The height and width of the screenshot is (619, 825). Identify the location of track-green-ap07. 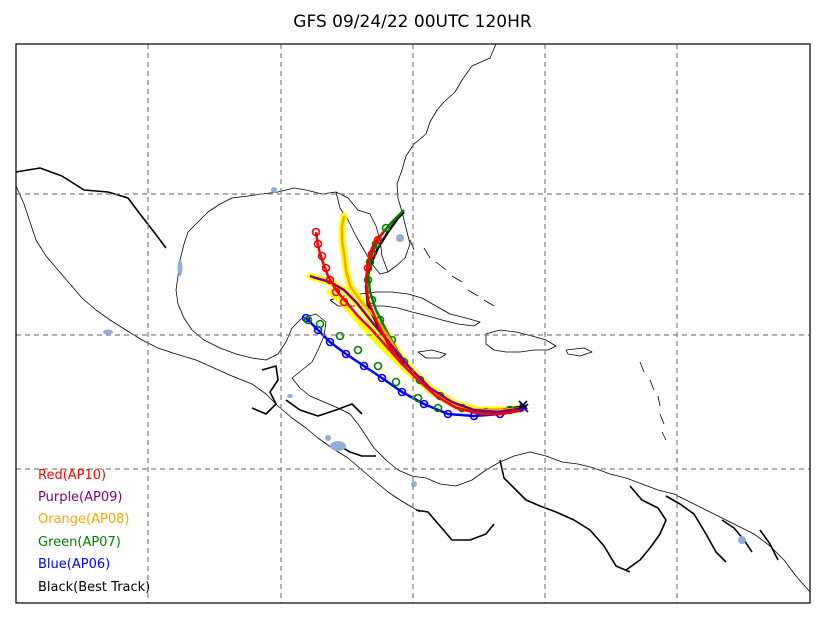
(444, 313).